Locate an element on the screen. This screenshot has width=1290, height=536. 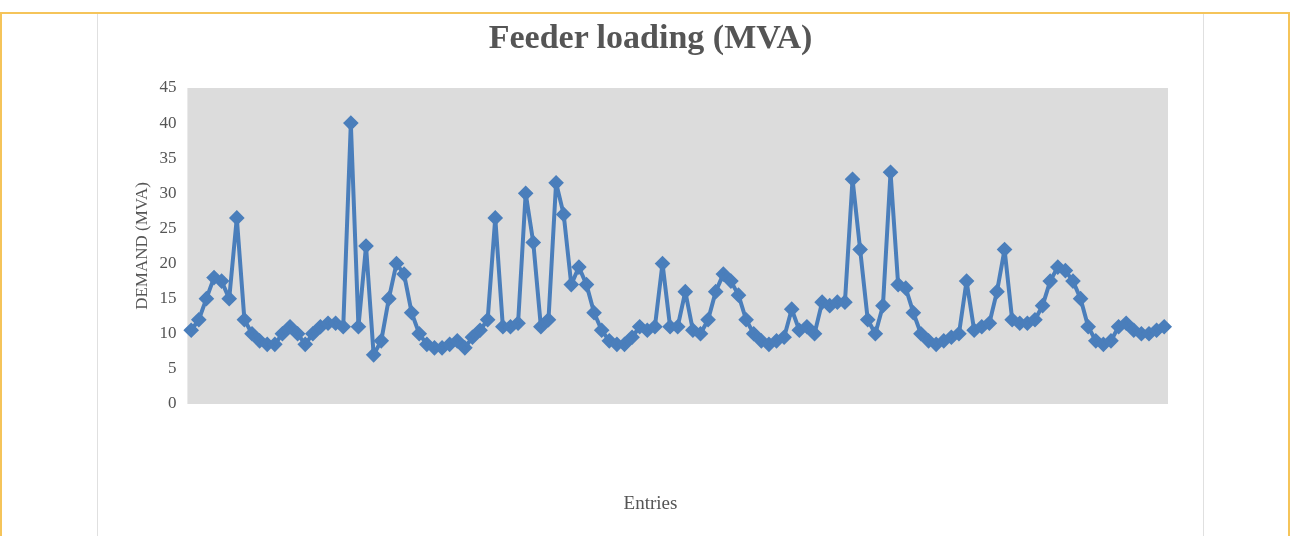
y-tick-label: 15 is located at coordinates (168, 298).